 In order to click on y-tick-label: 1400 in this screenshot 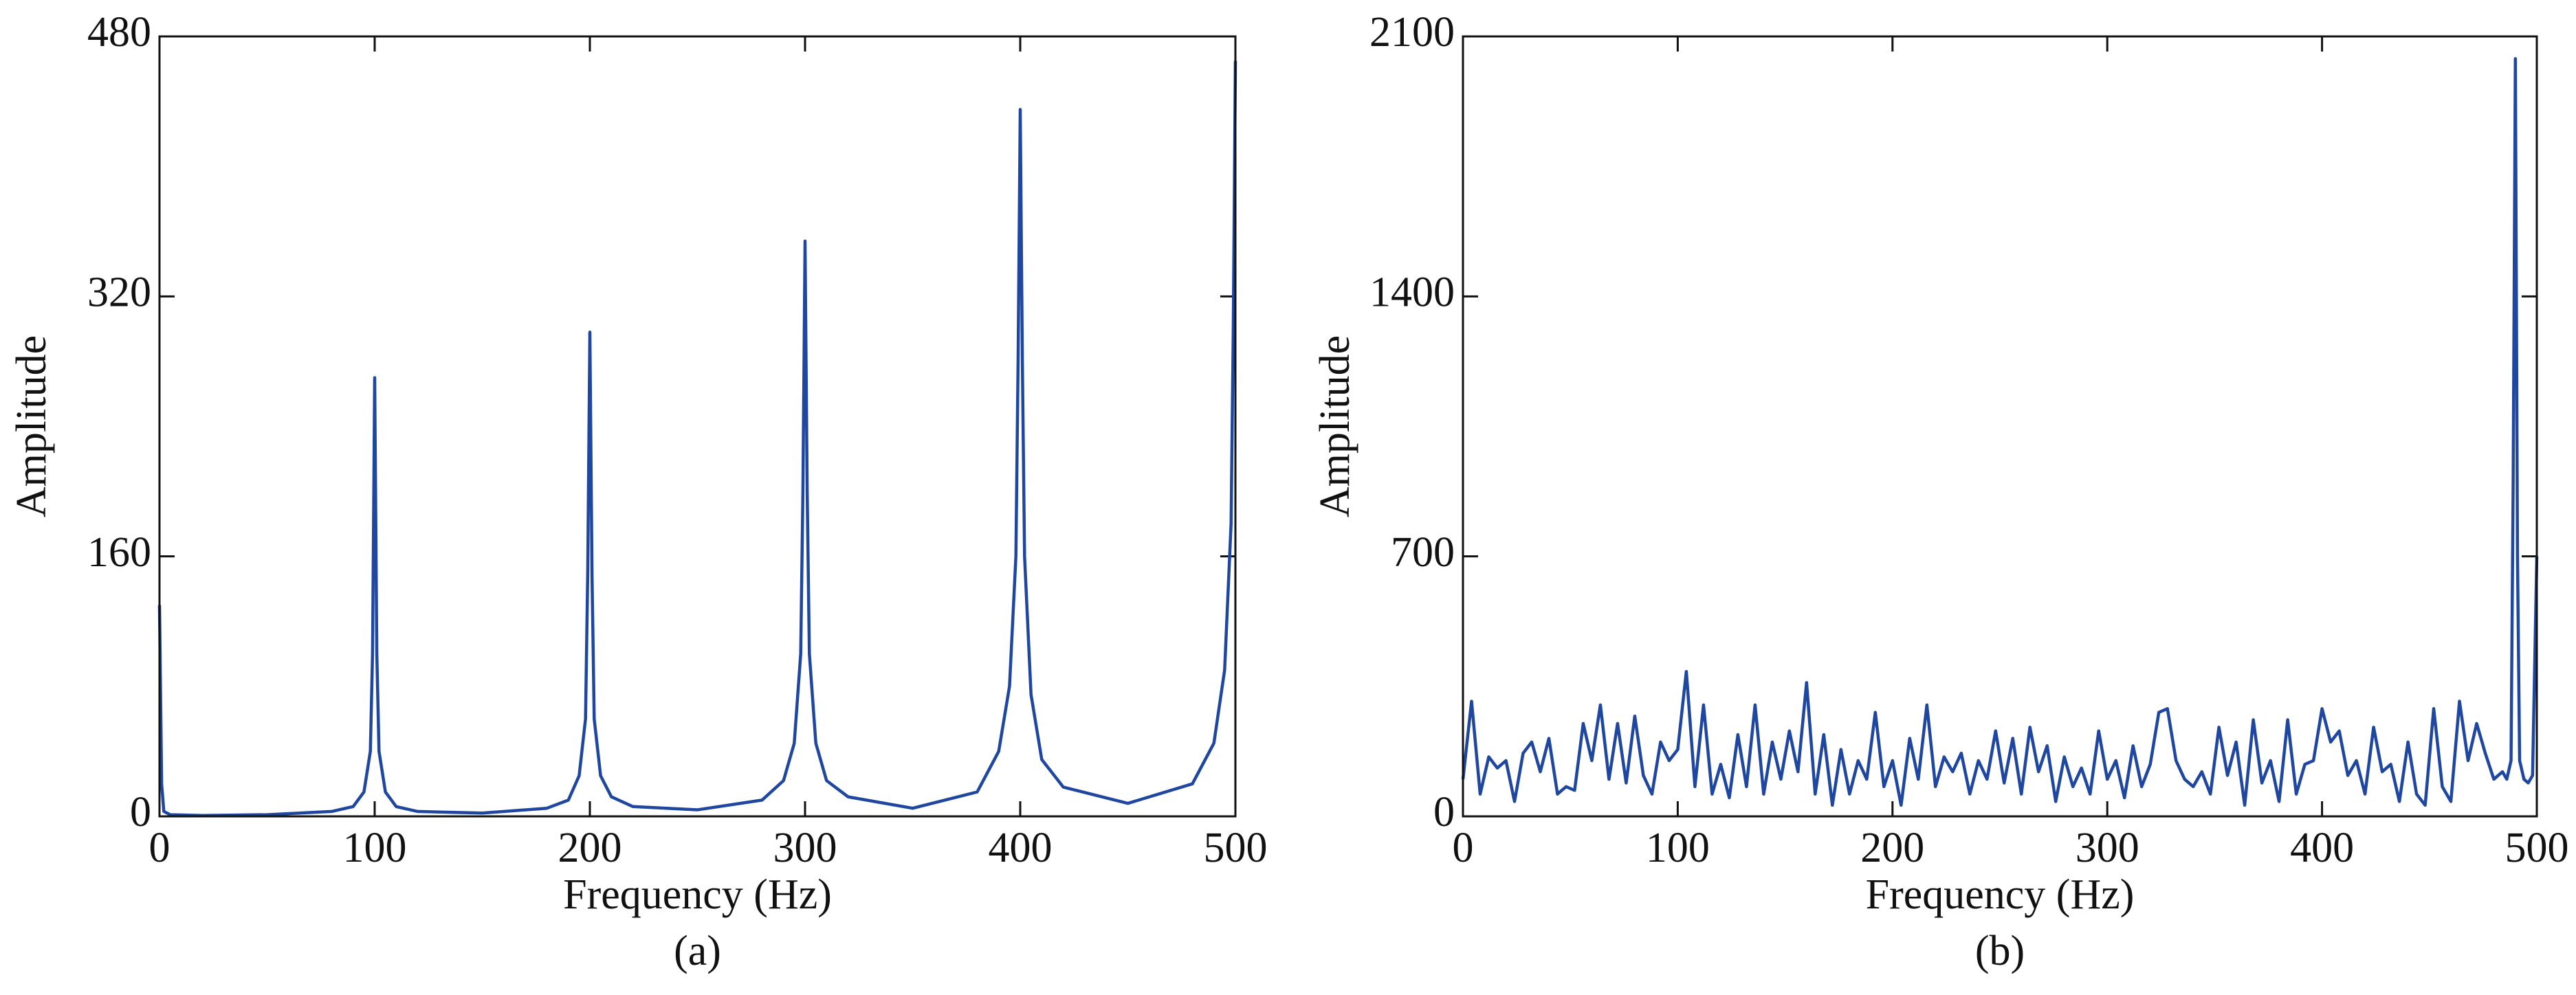, I will do `click(1412, 292)`.